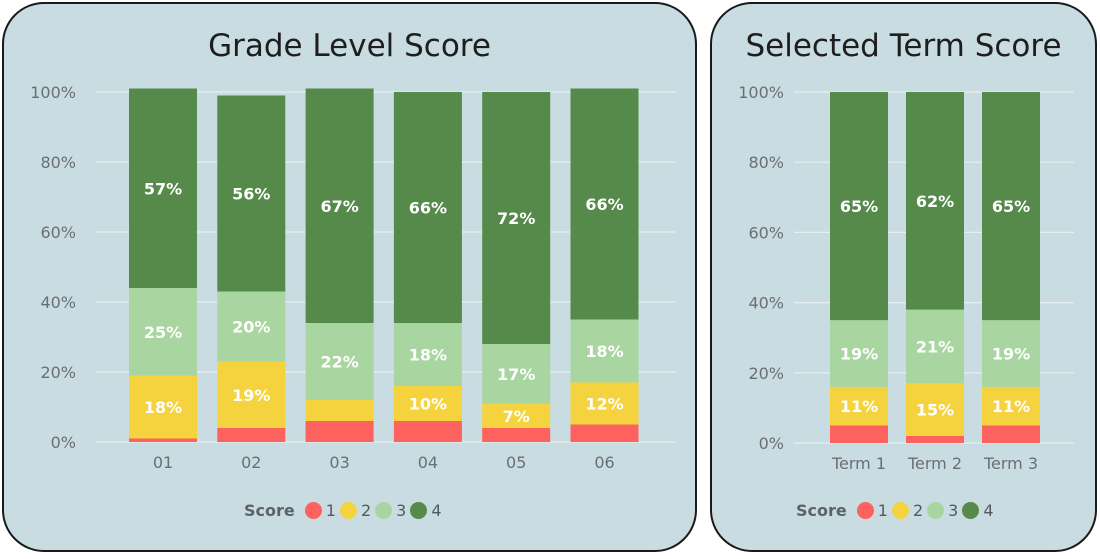 Image resolution: width=1100 pixels, height=559 pixels. What do you see at coordinates (1010, 463) in the screenshot?
I see `x-tick-label: Term 3` at bounding box center [1010, 463].